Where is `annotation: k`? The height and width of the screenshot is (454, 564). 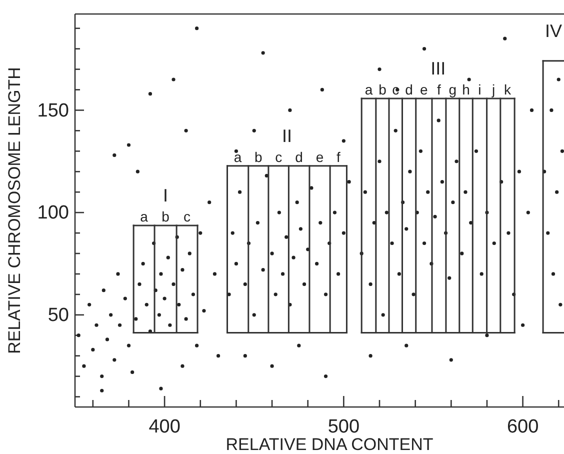
annotation: k is located at coordinates (508, 90).